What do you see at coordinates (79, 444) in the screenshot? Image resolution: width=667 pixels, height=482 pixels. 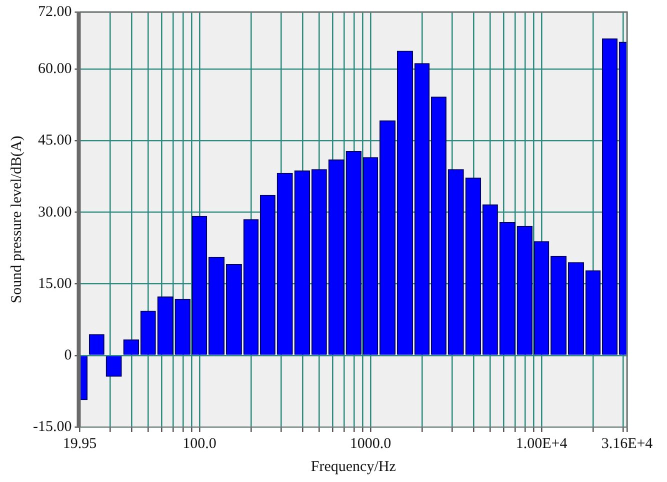 I see `x-tick-label: 19.95` at bounding box center [79, 444].